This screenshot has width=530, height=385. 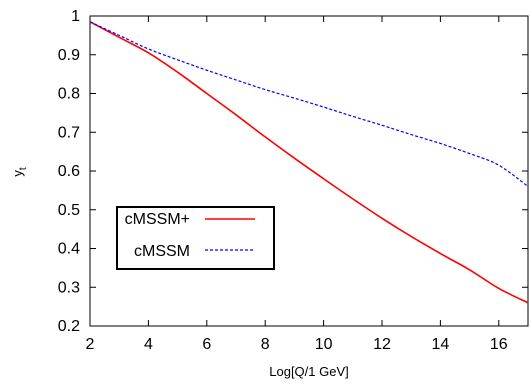 I want to click on y-axis-label-subscript: t, so click(x=23, y=168).